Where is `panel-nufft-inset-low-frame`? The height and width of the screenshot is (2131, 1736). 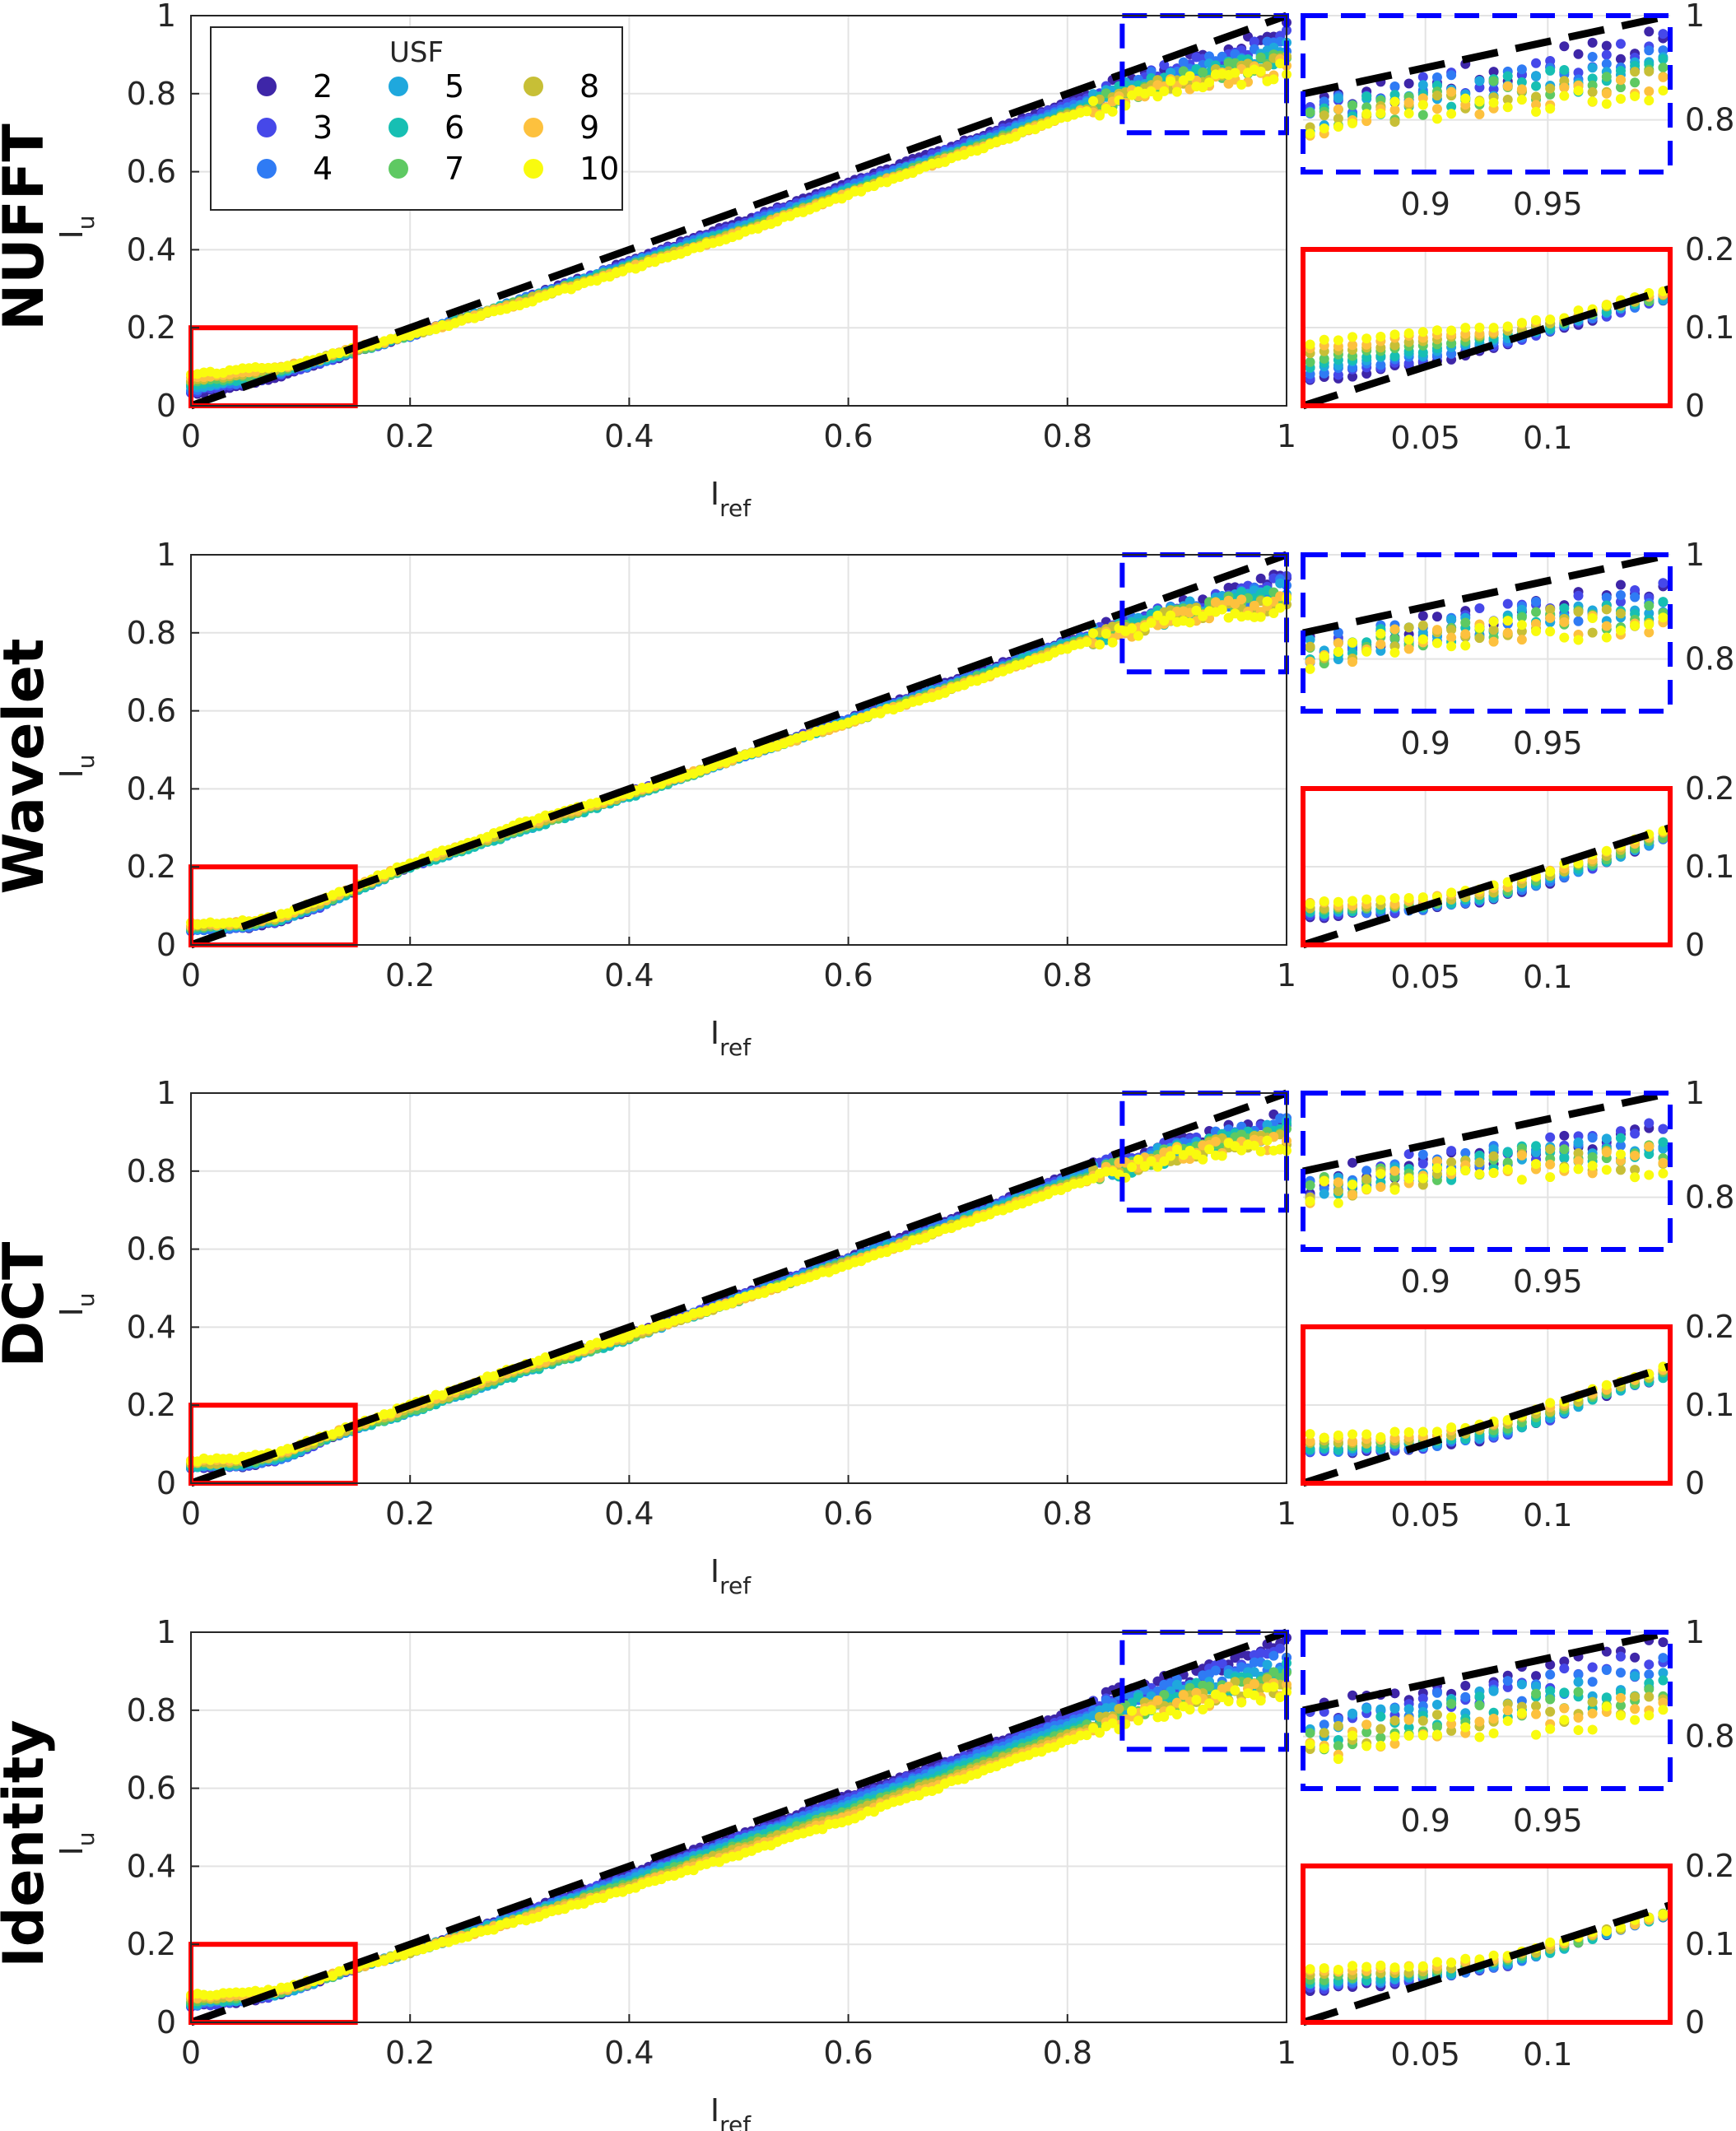 panel-nufft-inset-low-frame is located at coordinates (1487, 327).